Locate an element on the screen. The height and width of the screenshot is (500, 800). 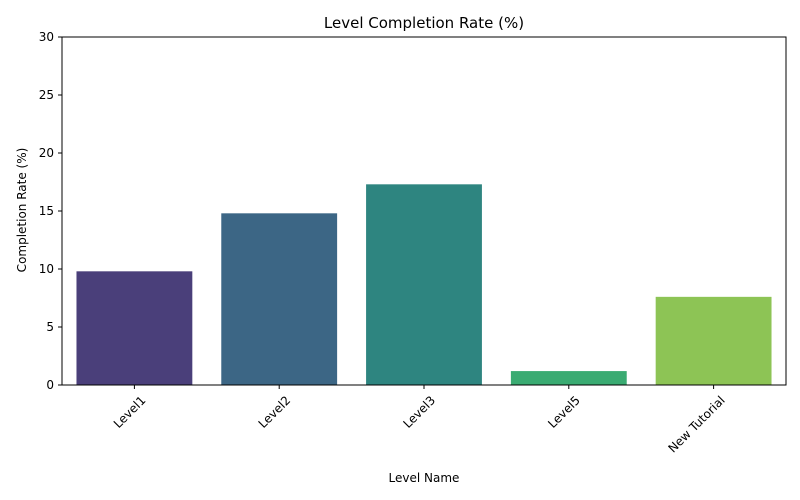
y-tick-label: 25 is located at coordinates (46, 95).